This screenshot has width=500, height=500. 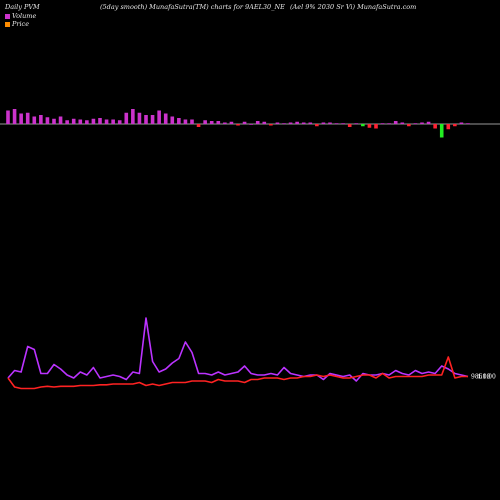 What do you see at coordinates (22, 7) in the screenshot?
I see `chart-type-label: Daily PVM` at bounding box center [22, 7].